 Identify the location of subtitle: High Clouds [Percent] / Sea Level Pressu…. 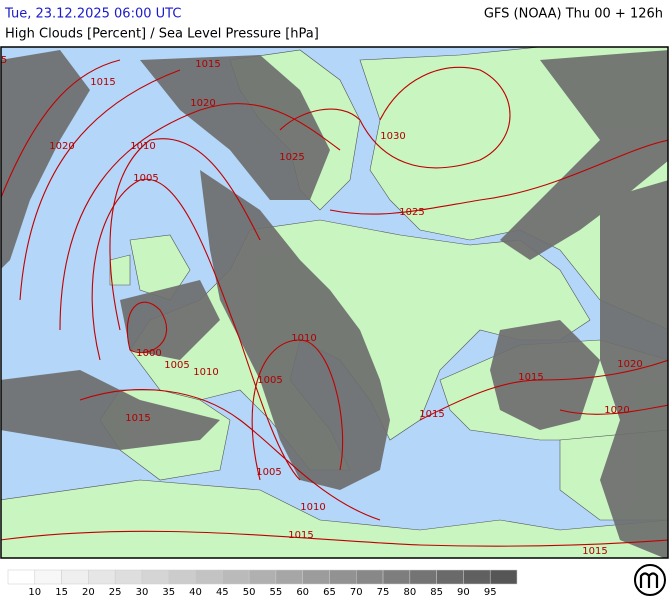
(162, 34).